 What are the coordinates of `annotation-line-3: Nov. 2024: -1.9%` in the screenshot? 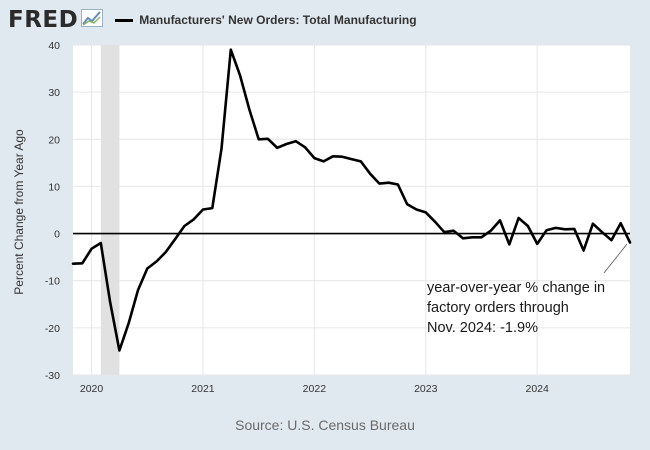 It's located at (482, 328).